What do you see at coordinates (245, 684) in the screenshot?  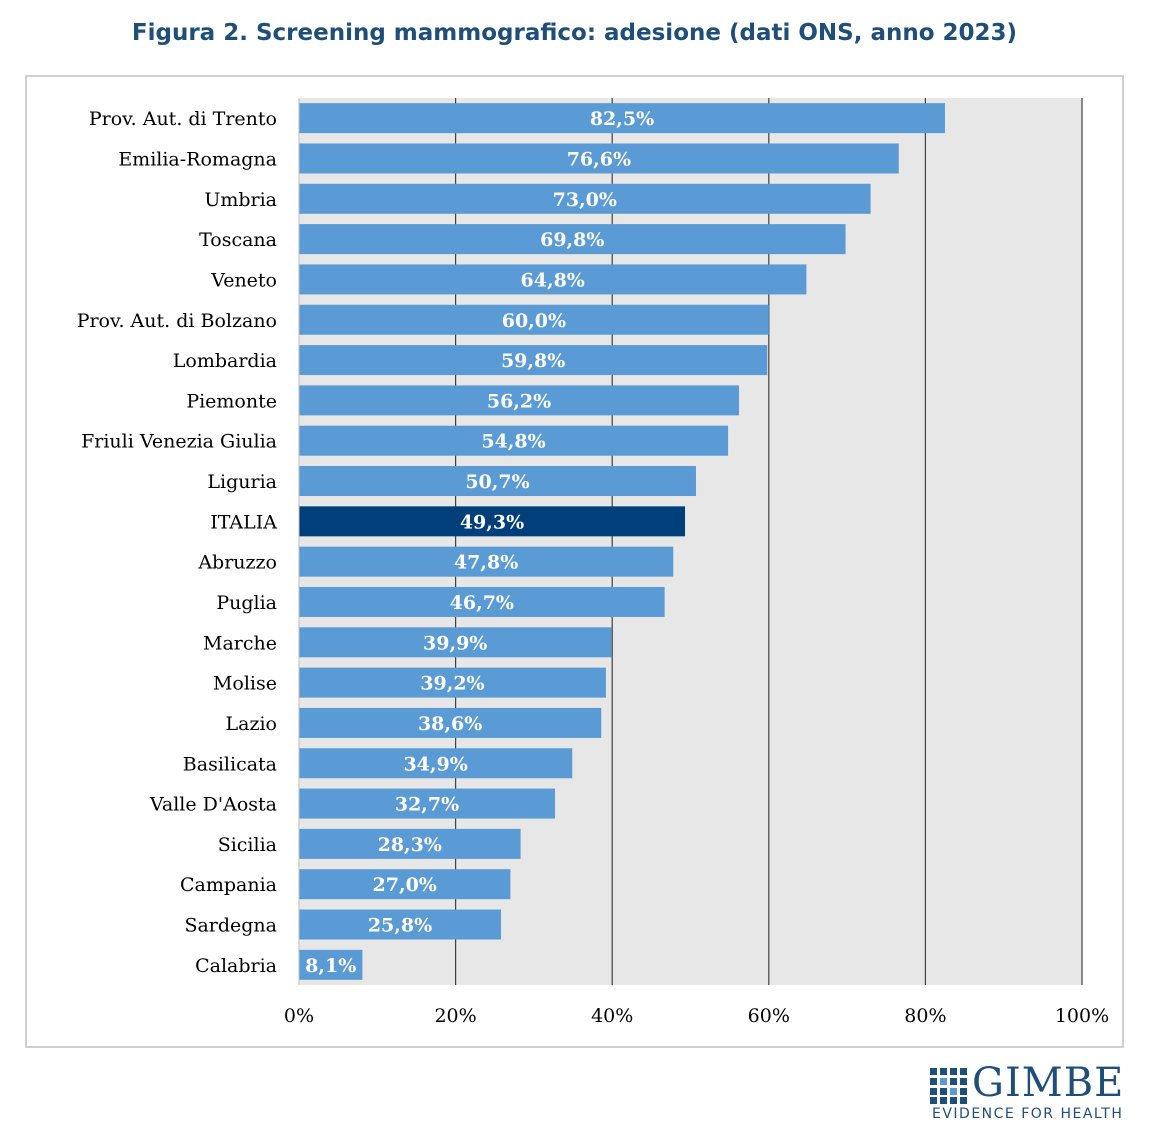 I see `category-label: Molise` at bounding box center [245, 684].